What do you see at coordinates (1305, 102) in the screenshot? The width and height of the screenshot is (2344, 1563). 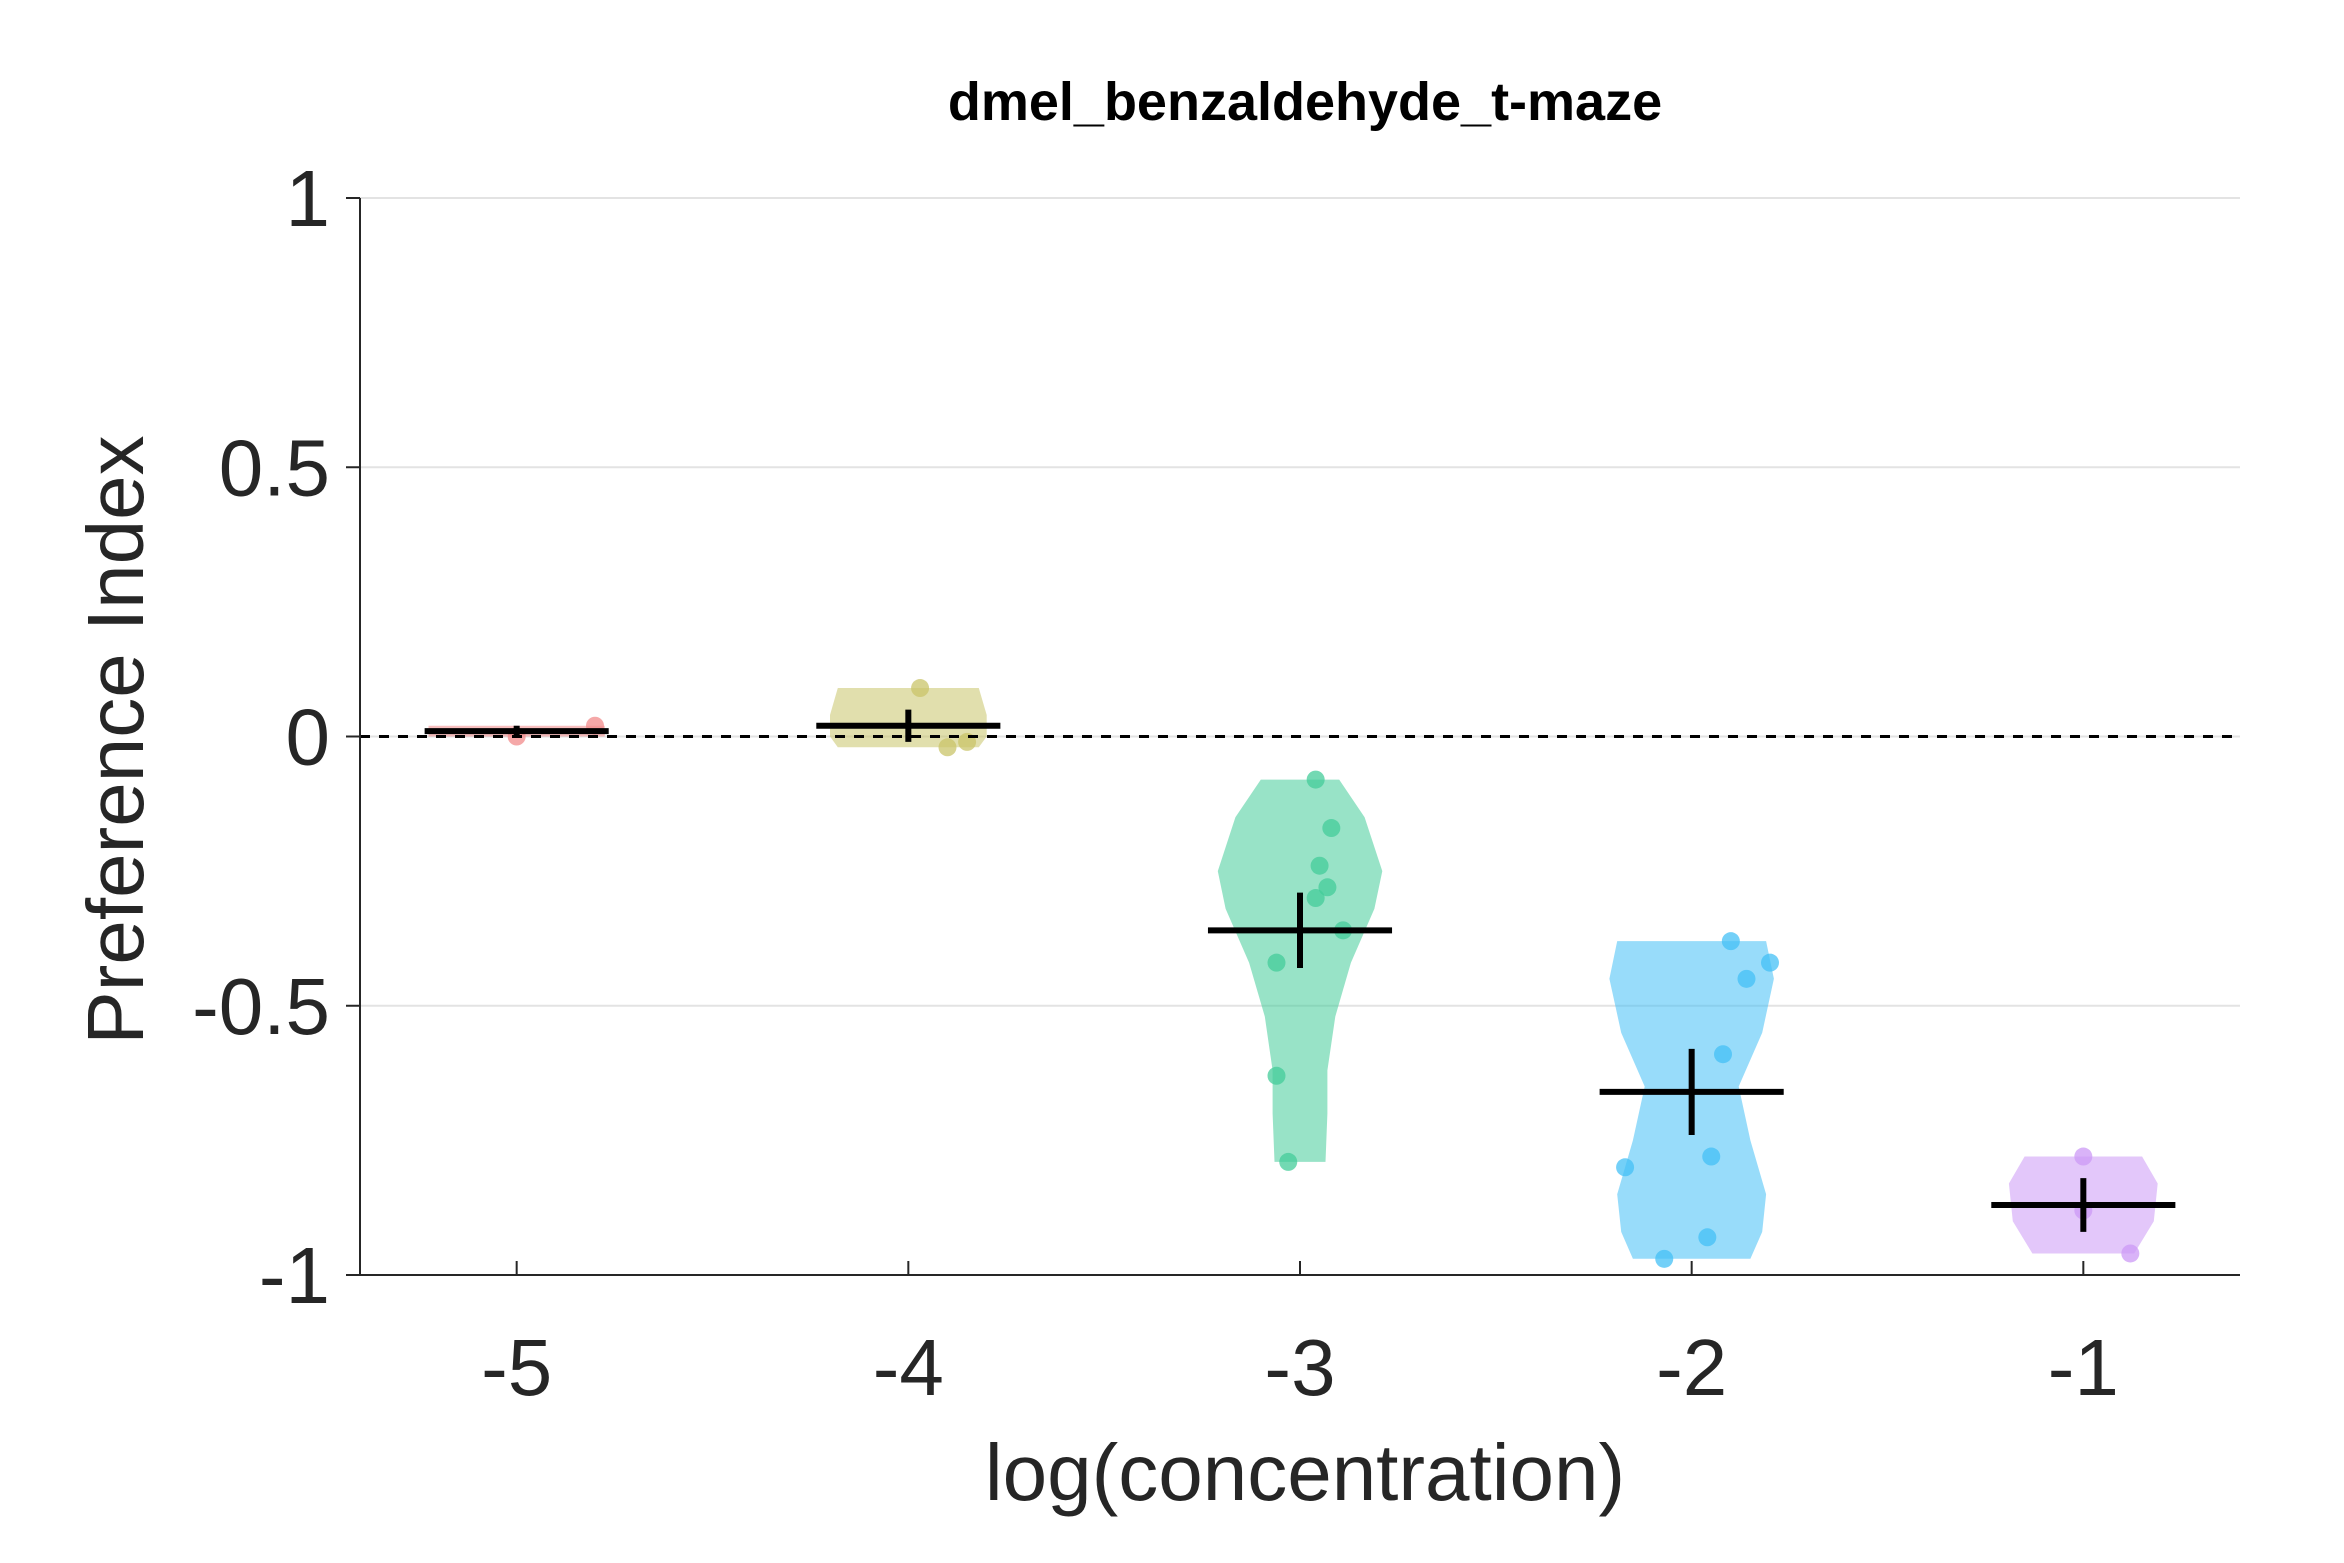 I see `chart-title: dmel_benzaldehyde_t-maze` at bounding box center [1305, 102].